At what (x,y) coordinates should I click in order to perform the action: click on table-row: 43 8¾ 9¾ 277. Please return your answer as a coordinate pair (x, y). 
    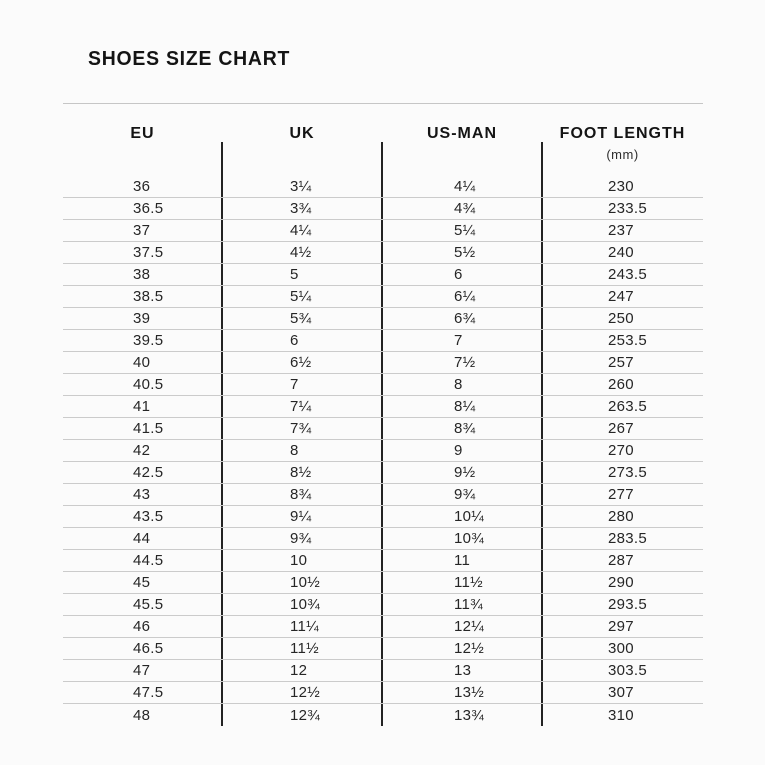
    Looking at the image, I should click on (383, 495).